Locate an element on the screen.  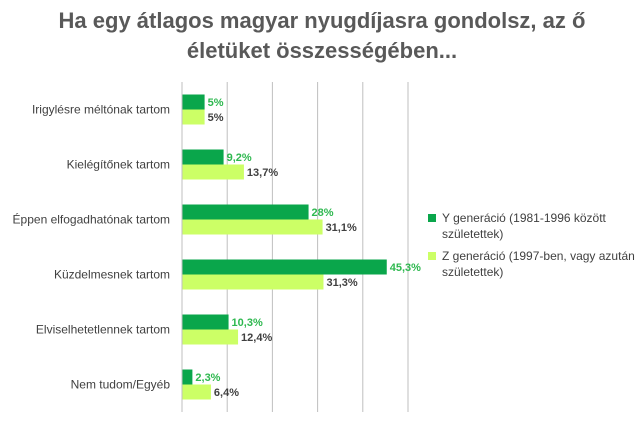
value-label-y-2: 28% is located at coordinates (323, 213).